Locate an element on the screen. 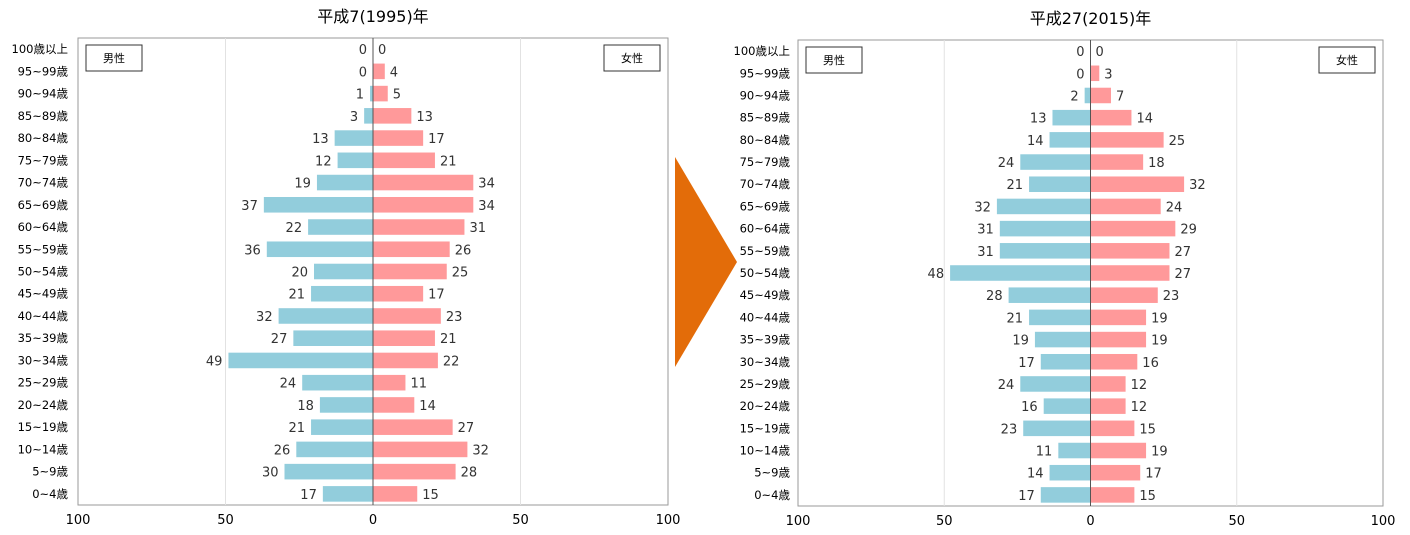  data-label-female: 18 is located at coordinates (1156, 163).